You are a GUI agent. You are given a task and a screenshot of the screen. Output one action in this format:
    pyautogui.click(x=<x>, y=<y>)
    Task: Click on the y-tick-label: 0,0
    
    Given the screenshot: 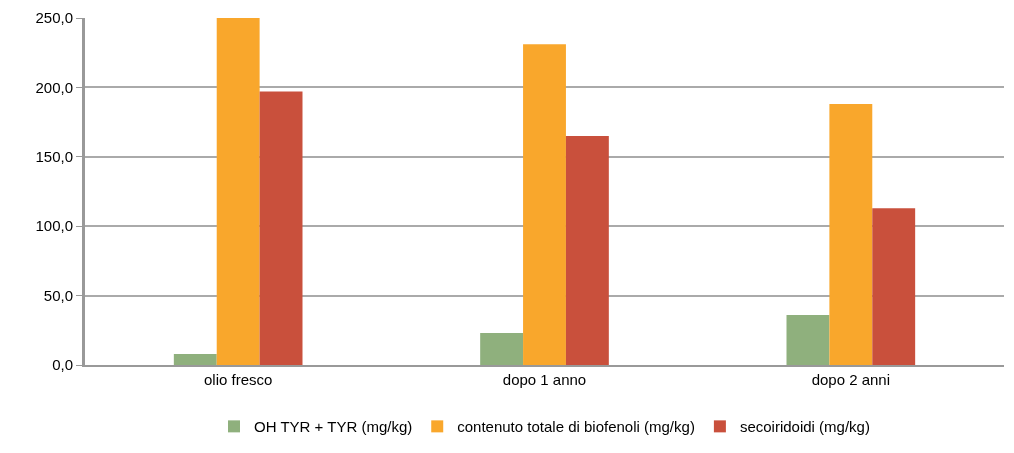 What is the action you would take?
    pyautogui.click(x=62, y=365)
    